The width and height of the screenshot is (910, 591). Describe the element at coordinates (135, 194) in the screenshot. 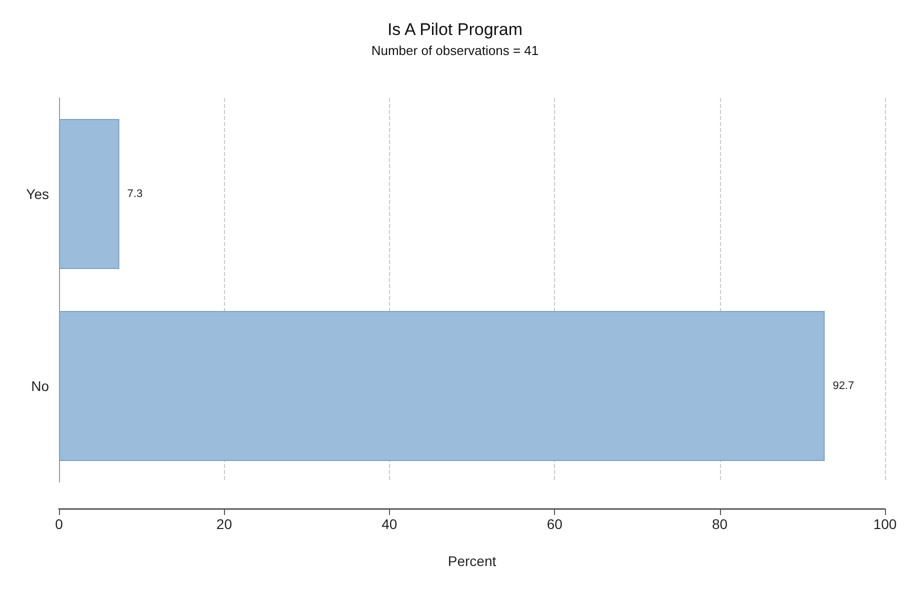

I see `data-label: 7.3` at that location.